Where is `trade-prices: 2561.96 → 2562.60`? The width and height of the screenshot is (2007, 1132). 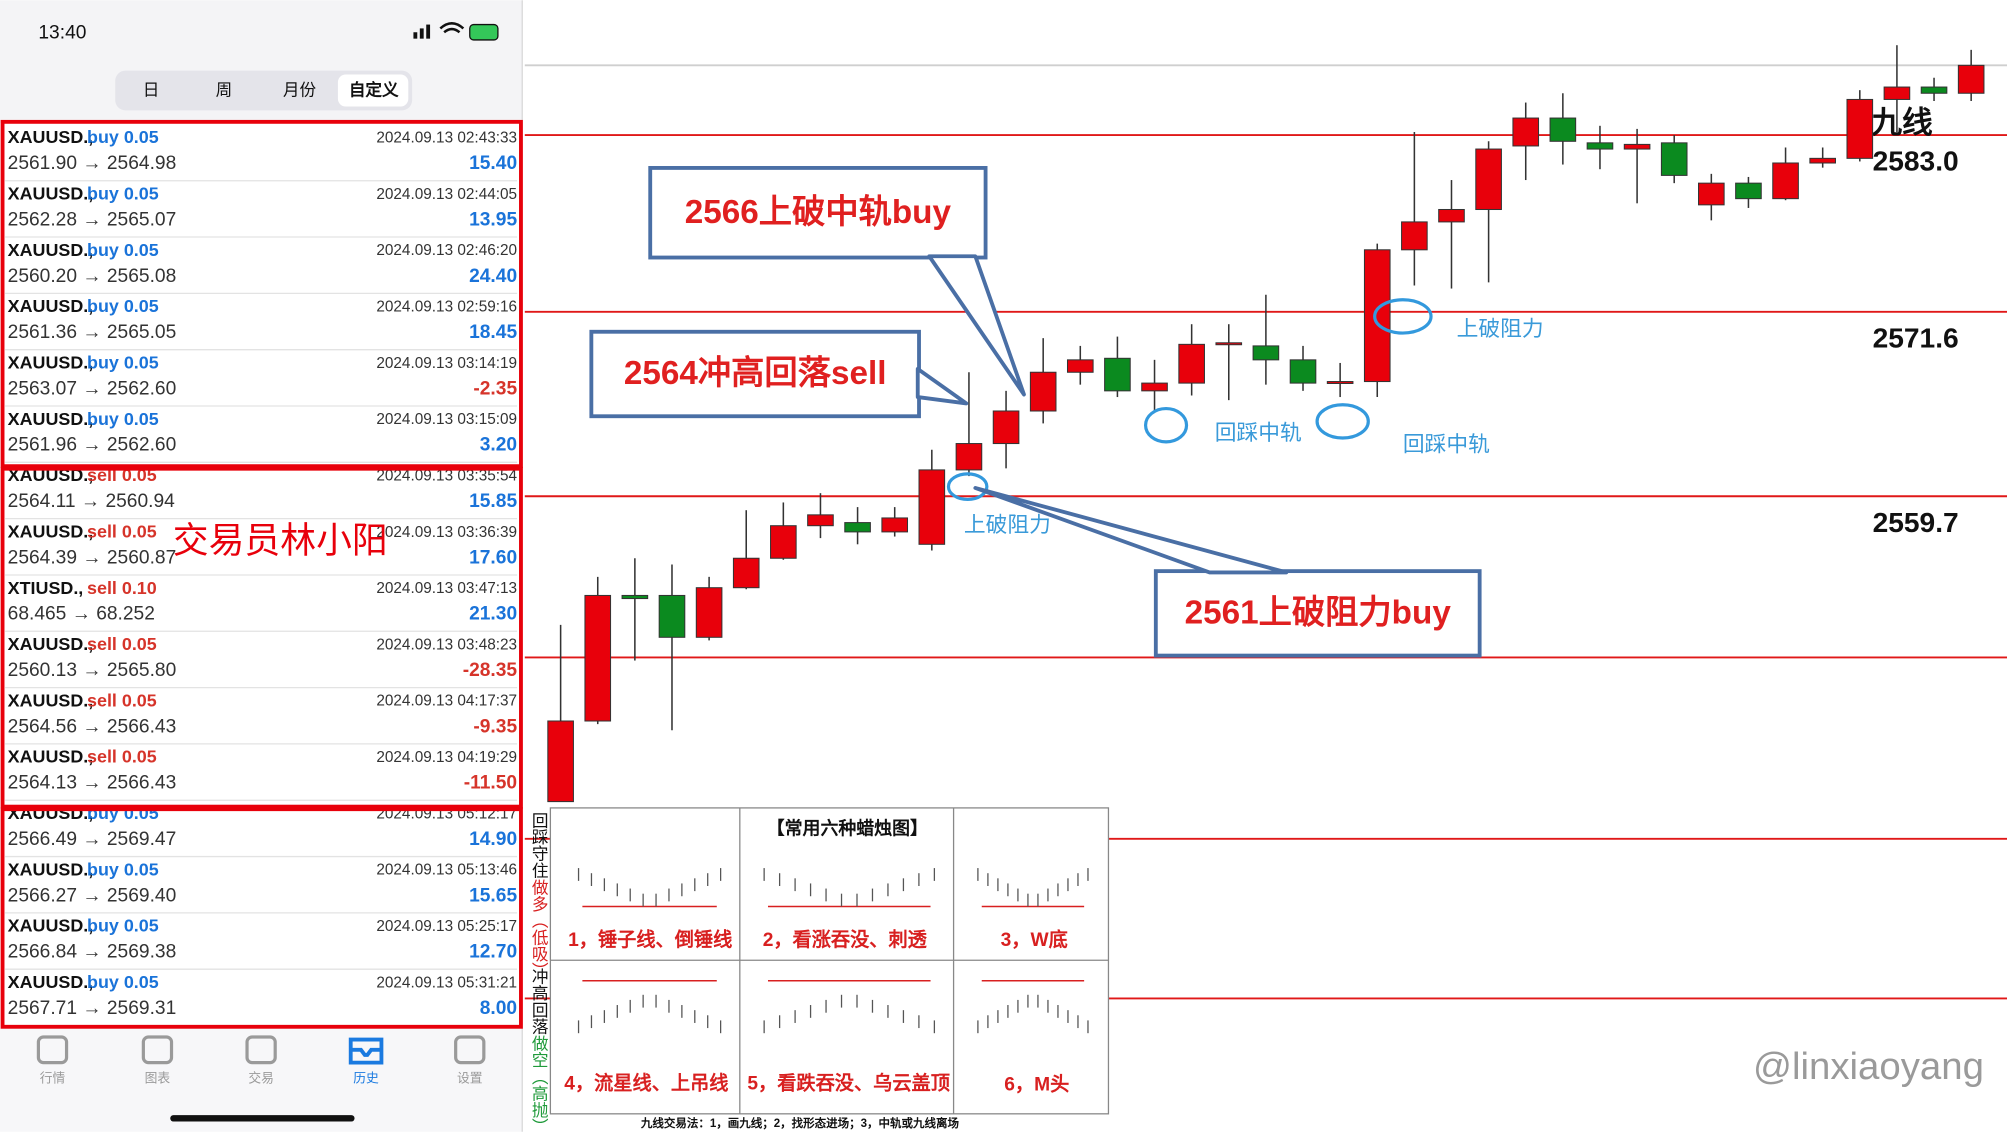 trade-prices: 2561.96 → 2562.60 is located at coordinates (92, 445).